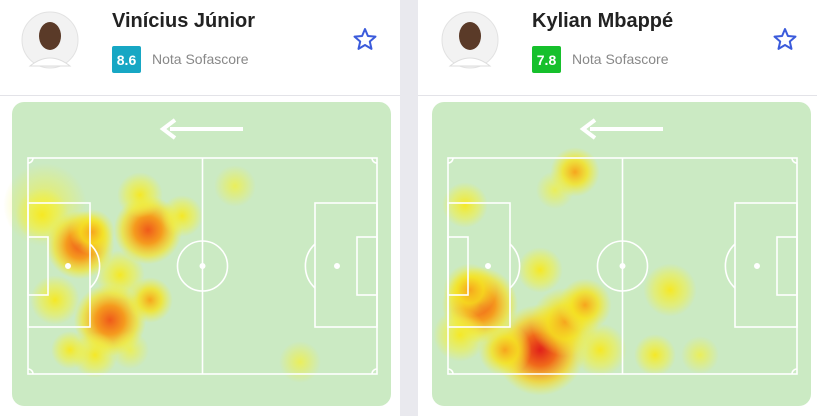 The height and width of the screenshot is (416, 817). Describe the element at coordinates (409, 208) in the screenshot. I see `divider` at that location.